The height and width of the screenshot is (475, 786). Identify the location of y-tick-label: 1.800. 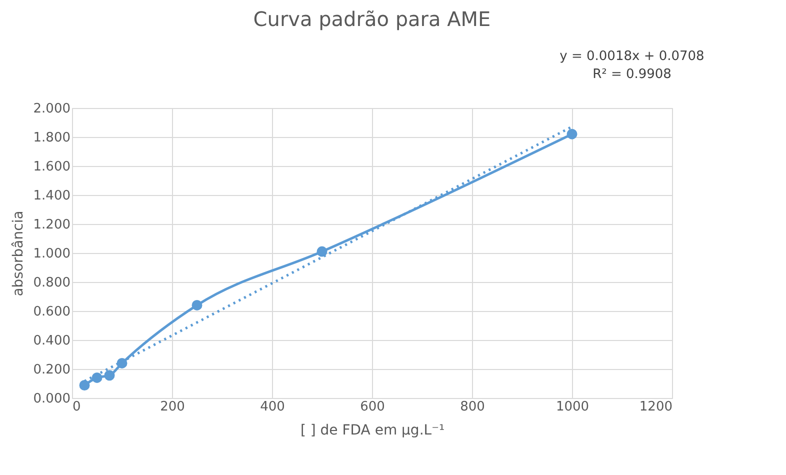
(51, 138).